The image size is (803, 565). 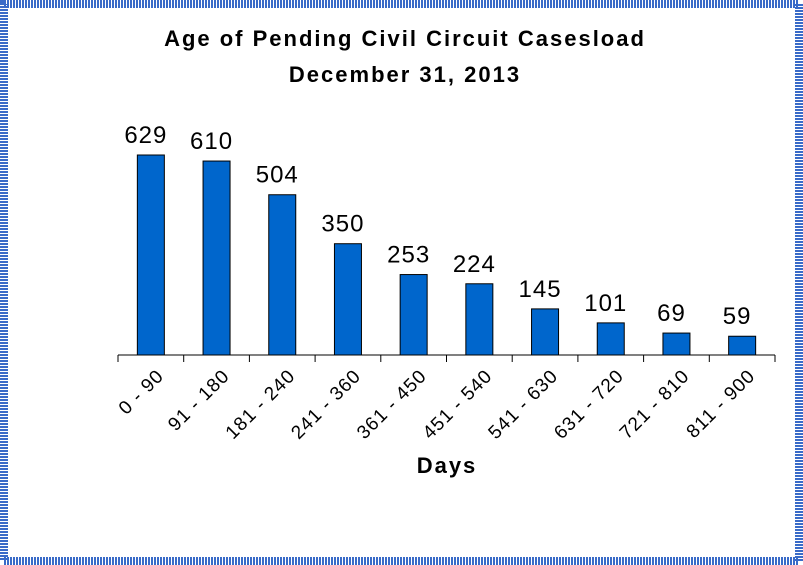 What do you see at coordinates (405, 38) in the screenshot?
I see `chart-title: Age of Pending Civil Circuit Casesload` at bounding box center [405, 38].